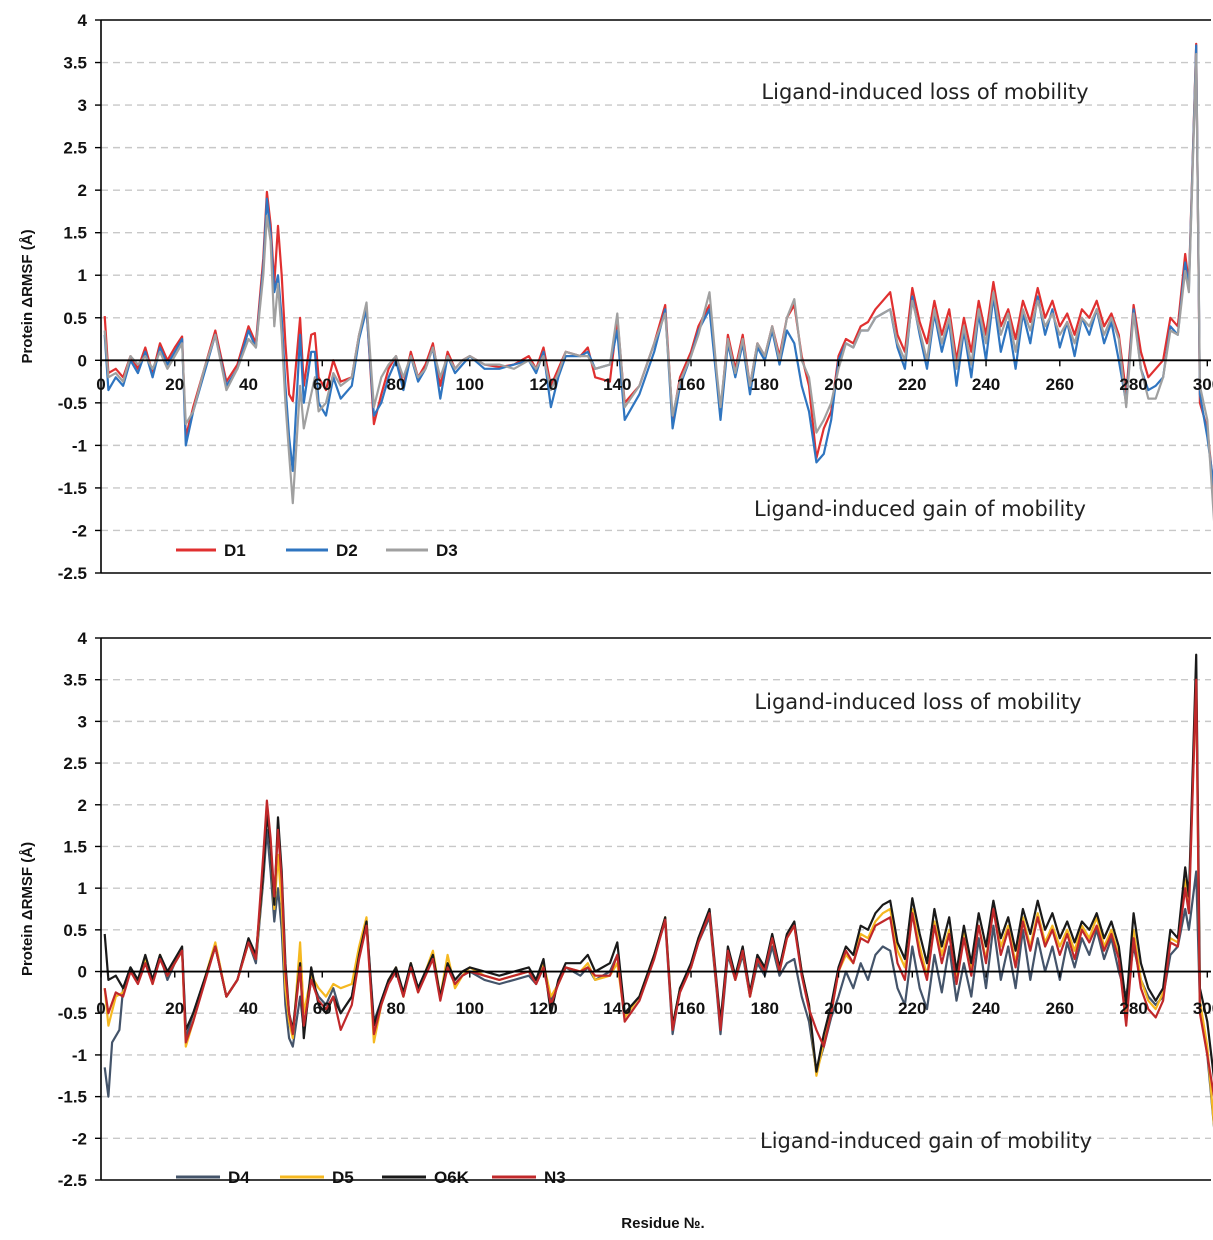 Image resolution: width=1213 pixels, height=1240 pixels. What do you see at coordinates (452, 1177) in the screenshot?
I see `legend-label-o6k: O6K` at bounding box center [452, 1177].